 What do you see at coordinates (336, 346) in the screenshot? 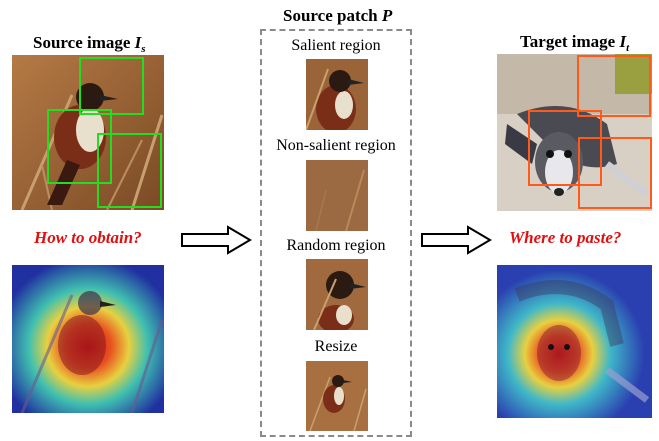
I see `resize-label: Resize` at bounding box center [336, 346].